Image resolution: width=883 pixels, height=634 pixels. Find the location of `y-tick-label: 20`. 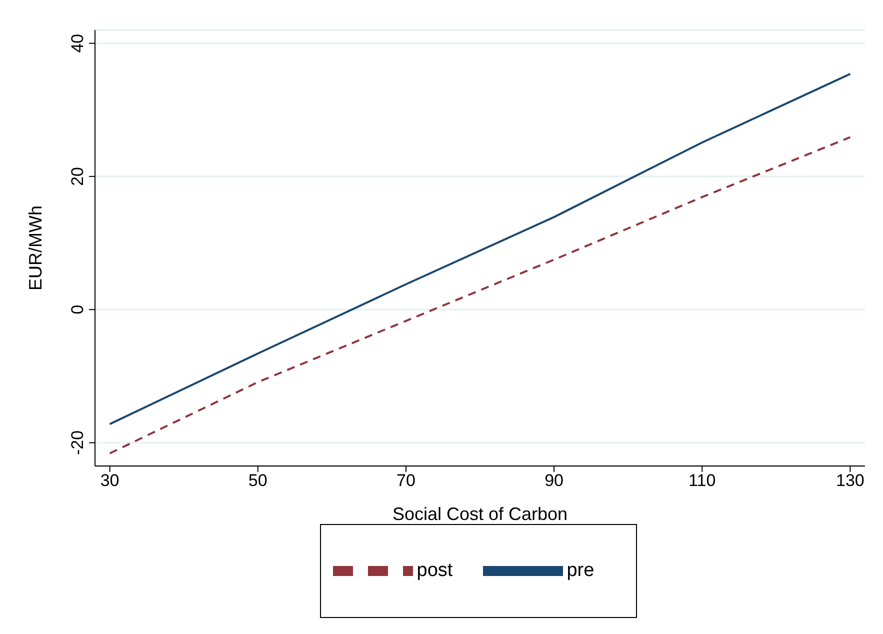

y-tick-label: 20 is located at coordinates (77, 176).